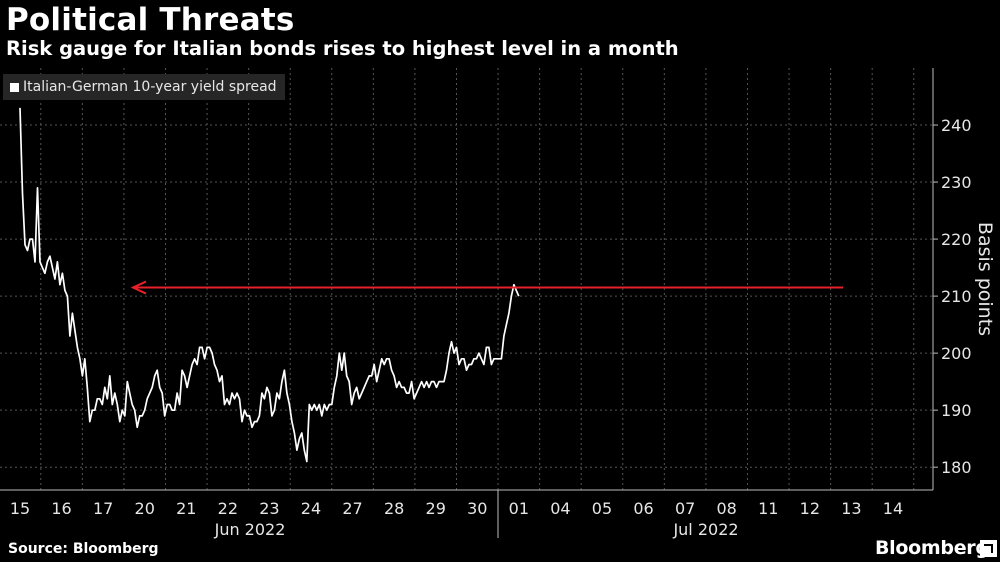 This screenshot has width=1000, height=562. I want to click on x-tick-label: 11, so click(768, 508).